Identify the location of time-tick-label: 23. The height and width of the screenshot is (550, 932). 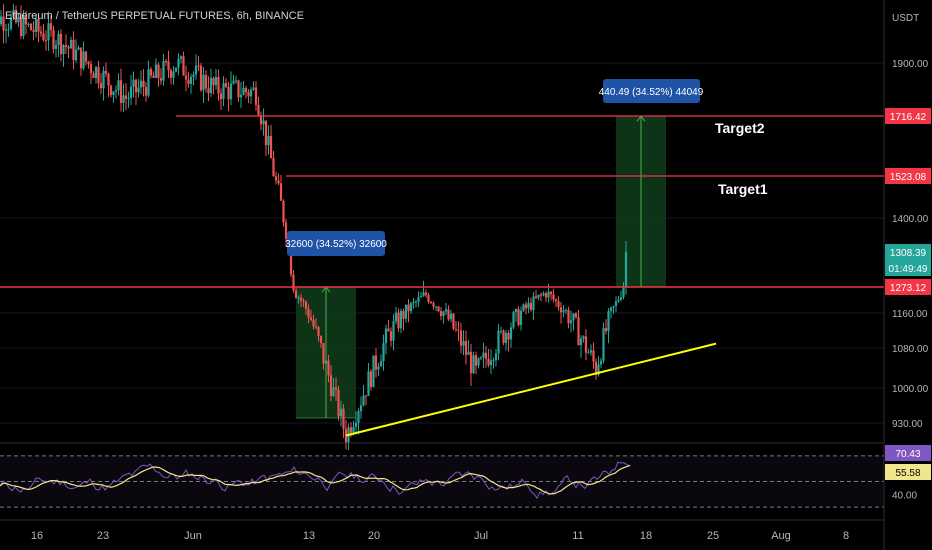
(103, 536).